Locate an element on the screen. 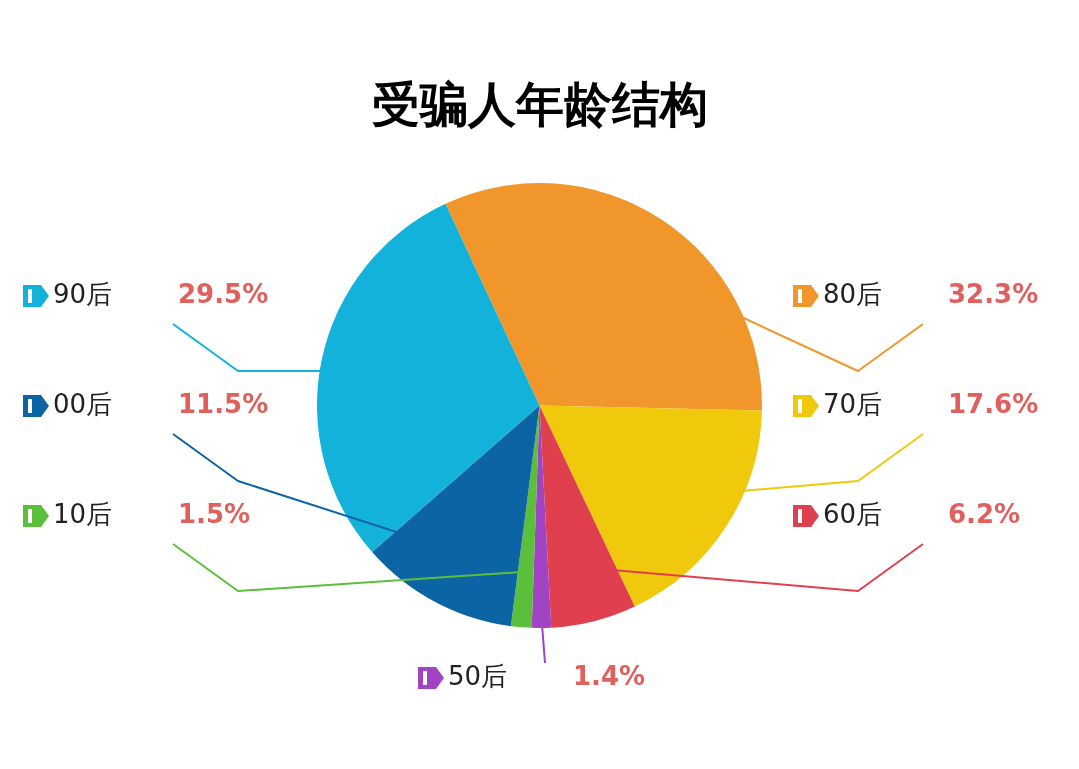 This screenshot has width=1079, height=769. legend-label: 10后 is located at coordinates (83, 513).